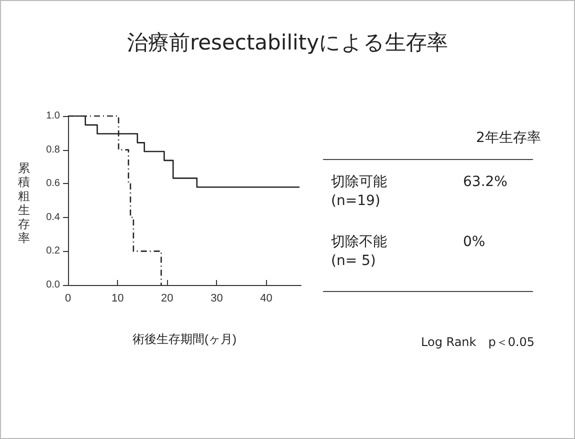  I want to click on x-axis-title: 術後生存期間(ヶ月), so click(184, 339).